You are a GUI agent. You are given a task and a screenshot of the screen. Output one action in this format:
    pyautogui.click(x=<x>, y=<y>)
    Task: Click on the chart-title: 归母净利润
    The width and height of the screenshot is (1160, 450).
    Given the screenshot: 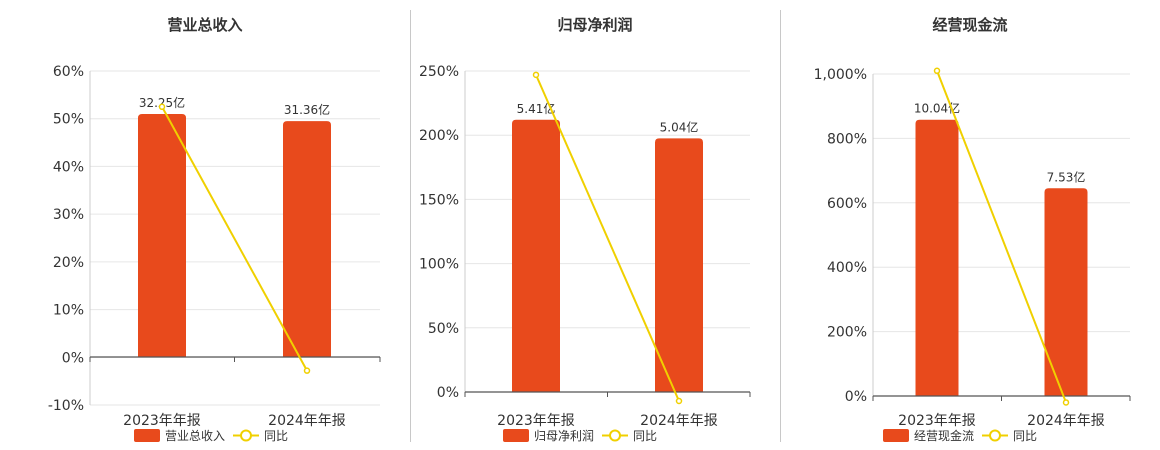 What is the action you would take?
    pyautogui.click(x=595, y=25)
    